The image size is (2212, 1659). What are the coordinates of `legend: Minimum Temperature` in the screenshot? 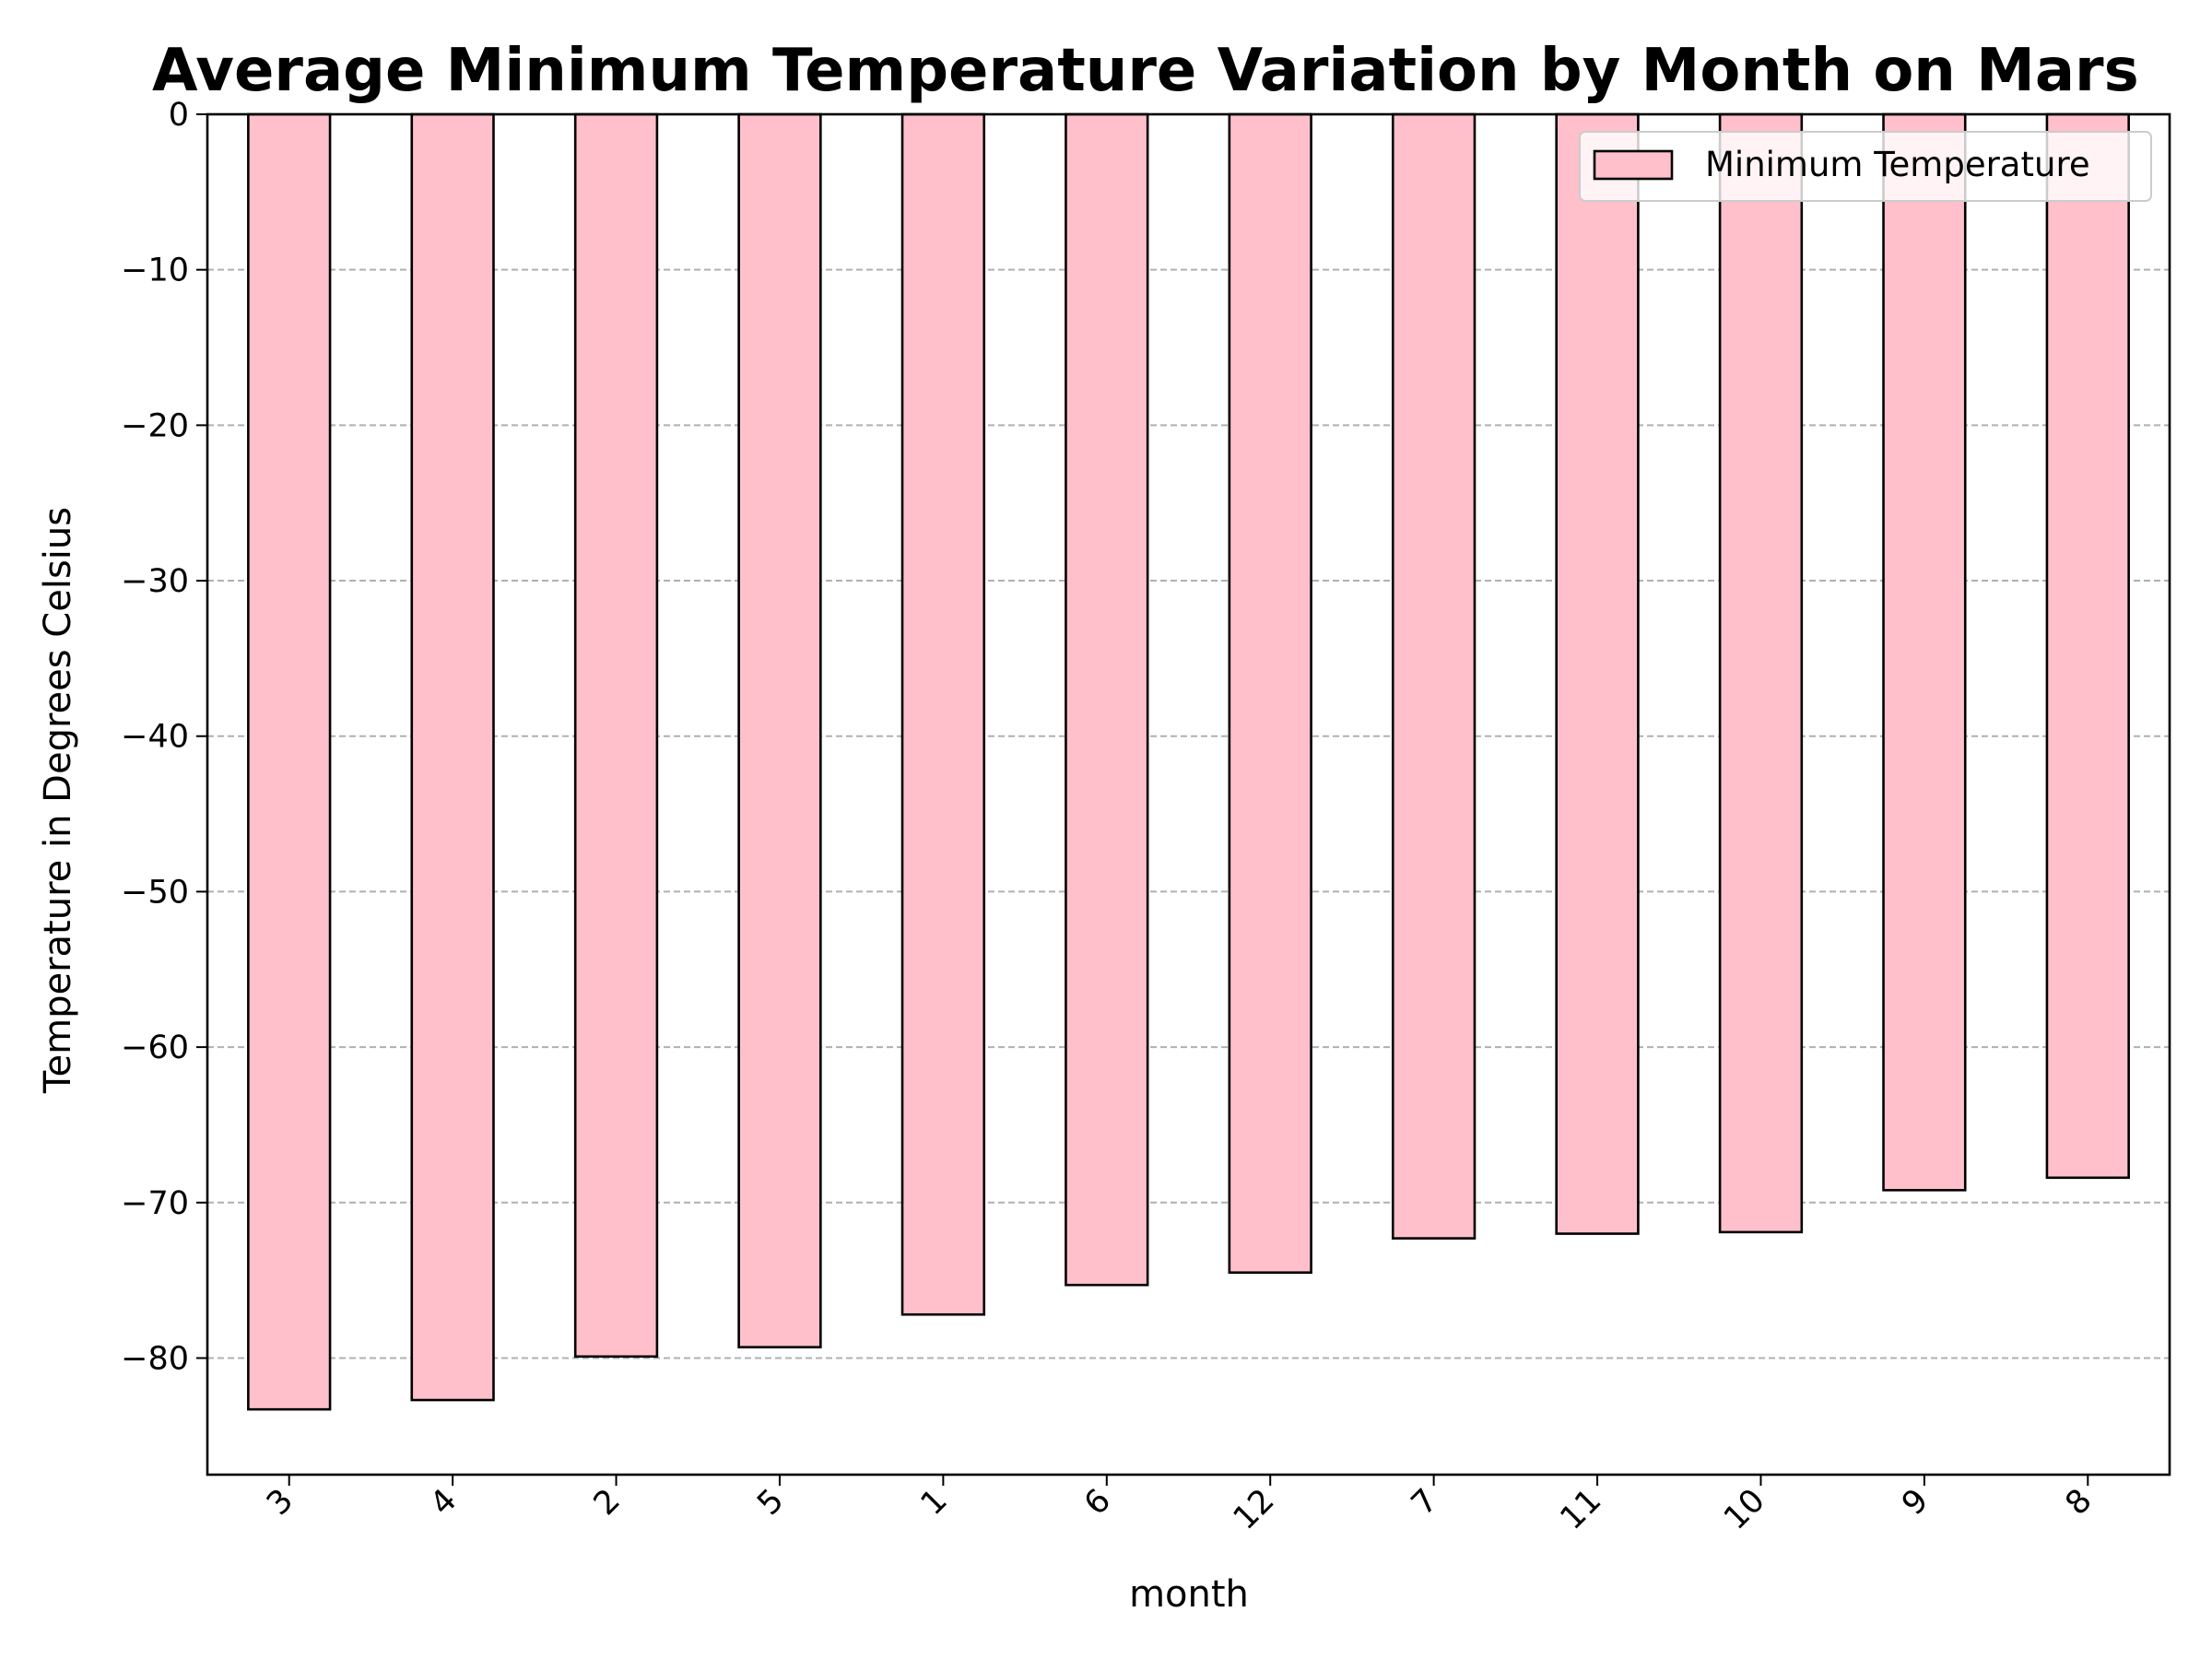 It's located at (1865, 166).